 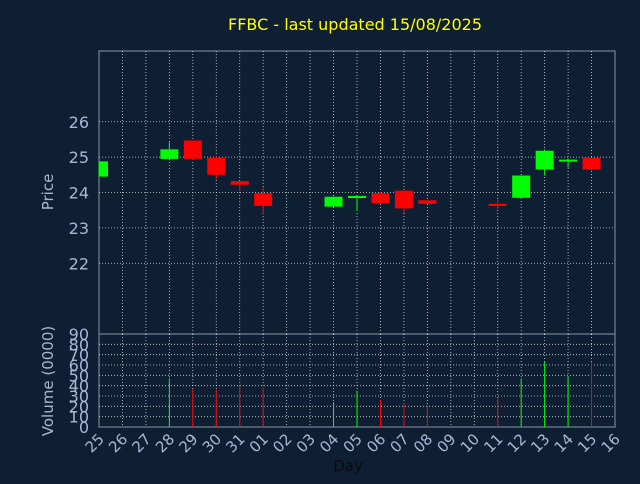 What do you see at coordinates (235, 443) in the screenshot?
I see `day-tick-label: 31` at bounding box center [235, 443].